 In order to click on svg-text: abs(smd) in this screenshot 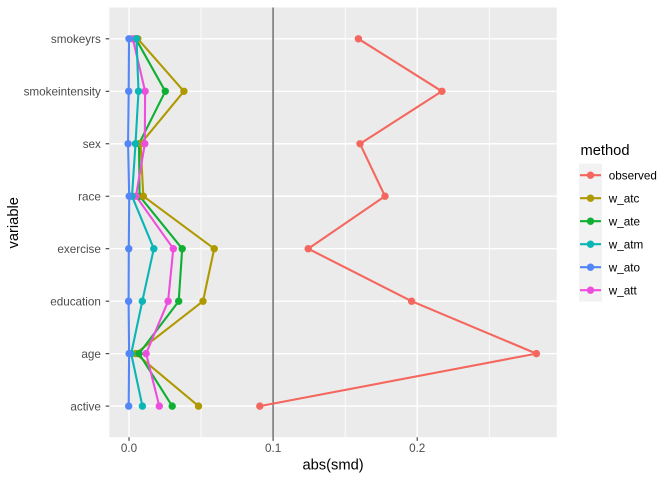, I will do `click(332, 465)`.